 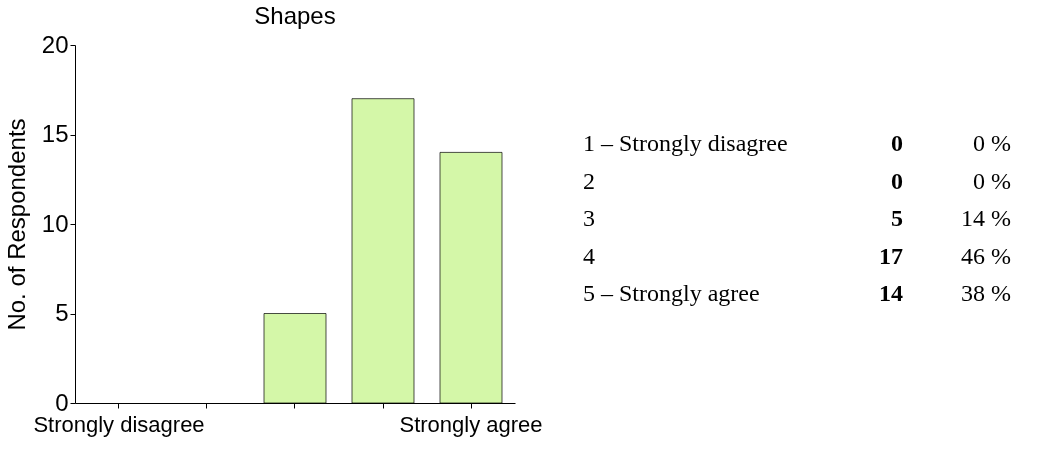 What do you see at coordinates (589, 180) in the screenshot?
I see `text: 2` at bounding box center [589, 180].